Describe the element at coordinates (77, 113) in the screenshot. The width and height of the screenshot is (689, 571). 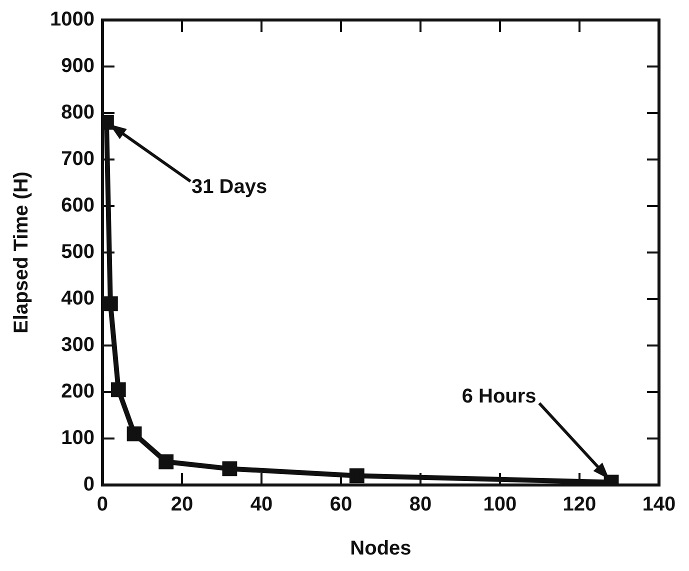
I see `y-tick-label: 800` at that location.